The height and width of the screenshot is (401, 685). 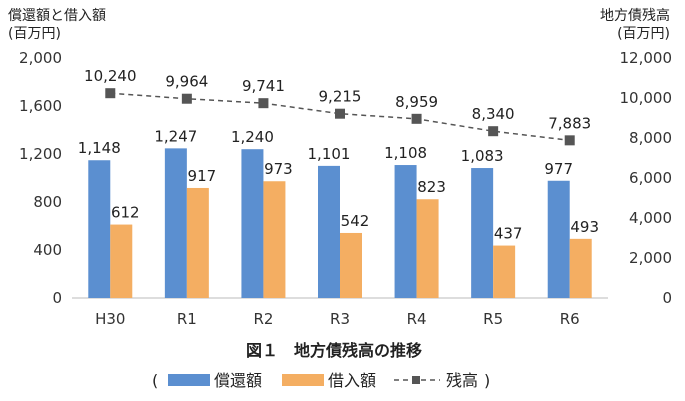 I want to click on legend-swatch-borrowing, so click(x=303, y=380).